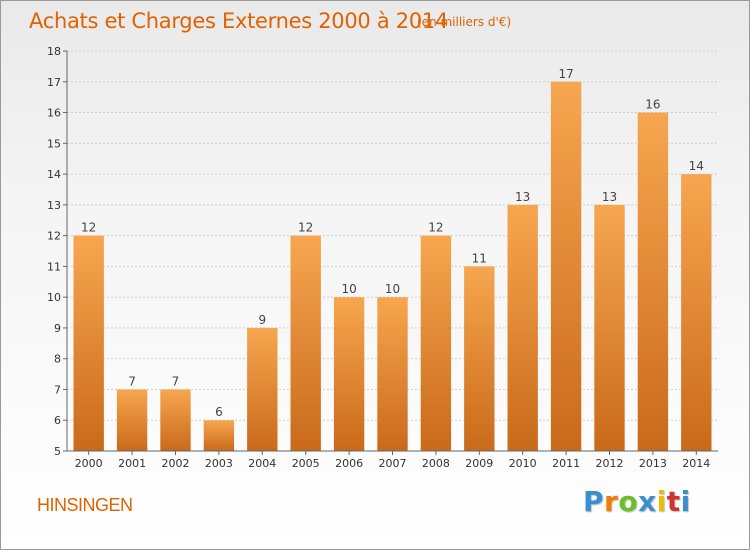 The height and width of the screenshot is (550, 750). What do you see at coordinates (54, 51) in the screenshot?
I see `y-tick-label: 18` at bounding box center [54, 51].